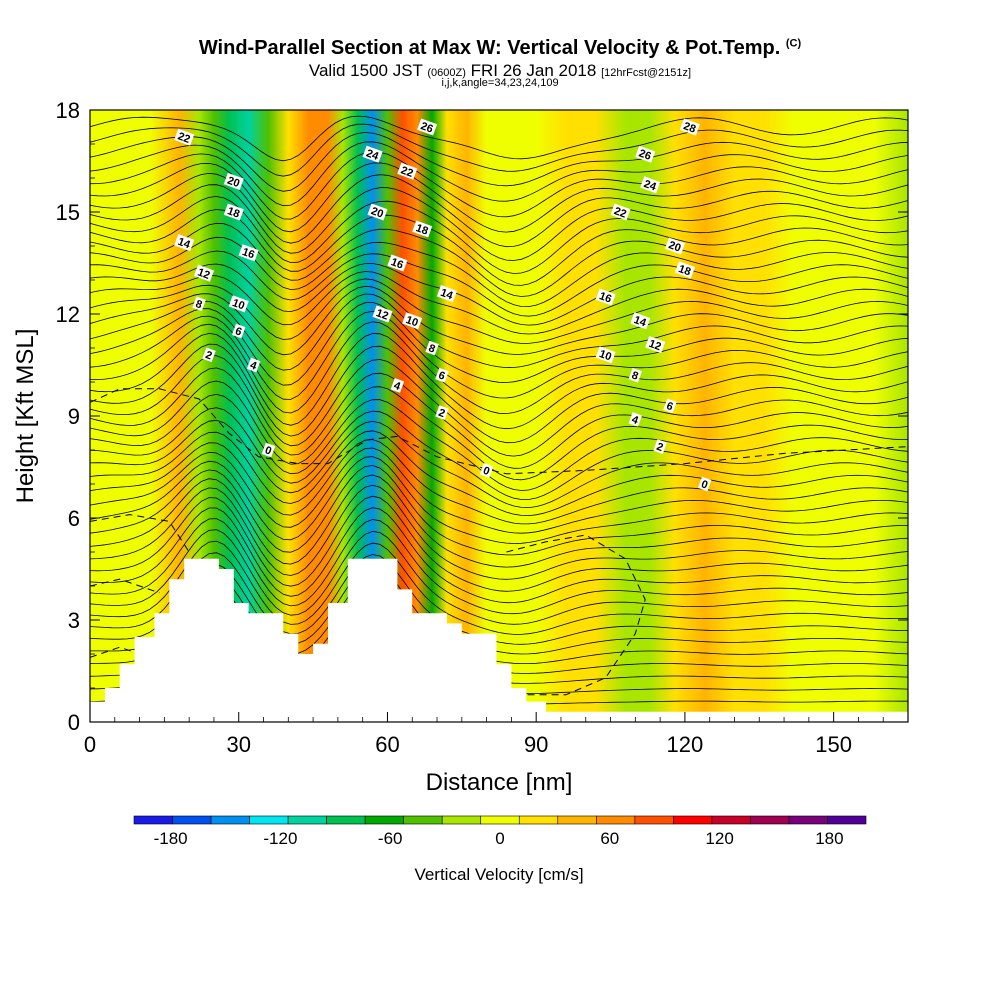 This screenshot has height=1000, width=1000. I want to click on contour-label-2: 18, so click(233, 212).